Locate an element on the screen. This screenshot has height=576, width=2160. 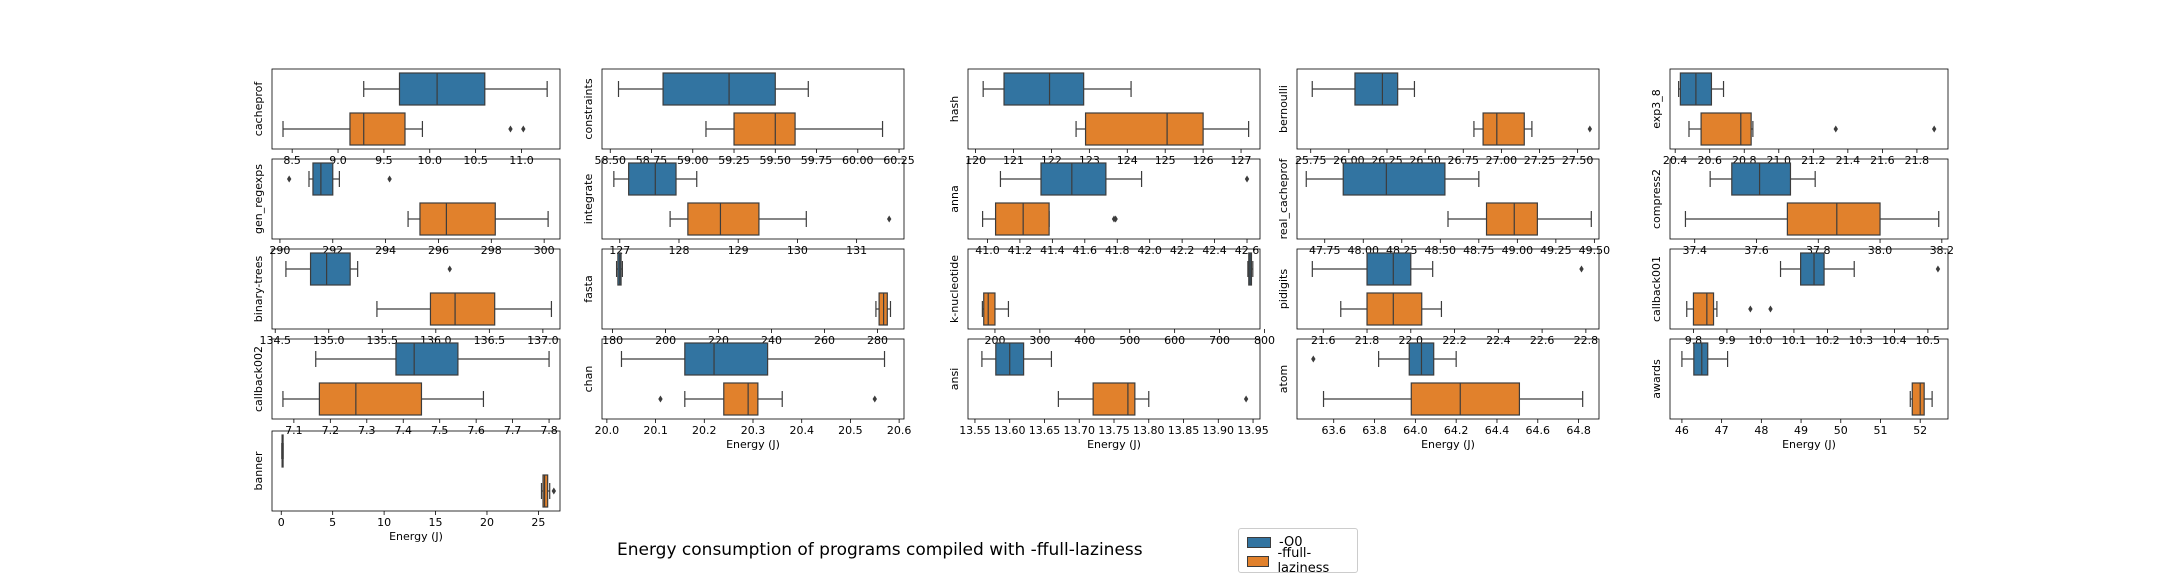
x-tick-label: 49 is located at coordinates (1801, 430).